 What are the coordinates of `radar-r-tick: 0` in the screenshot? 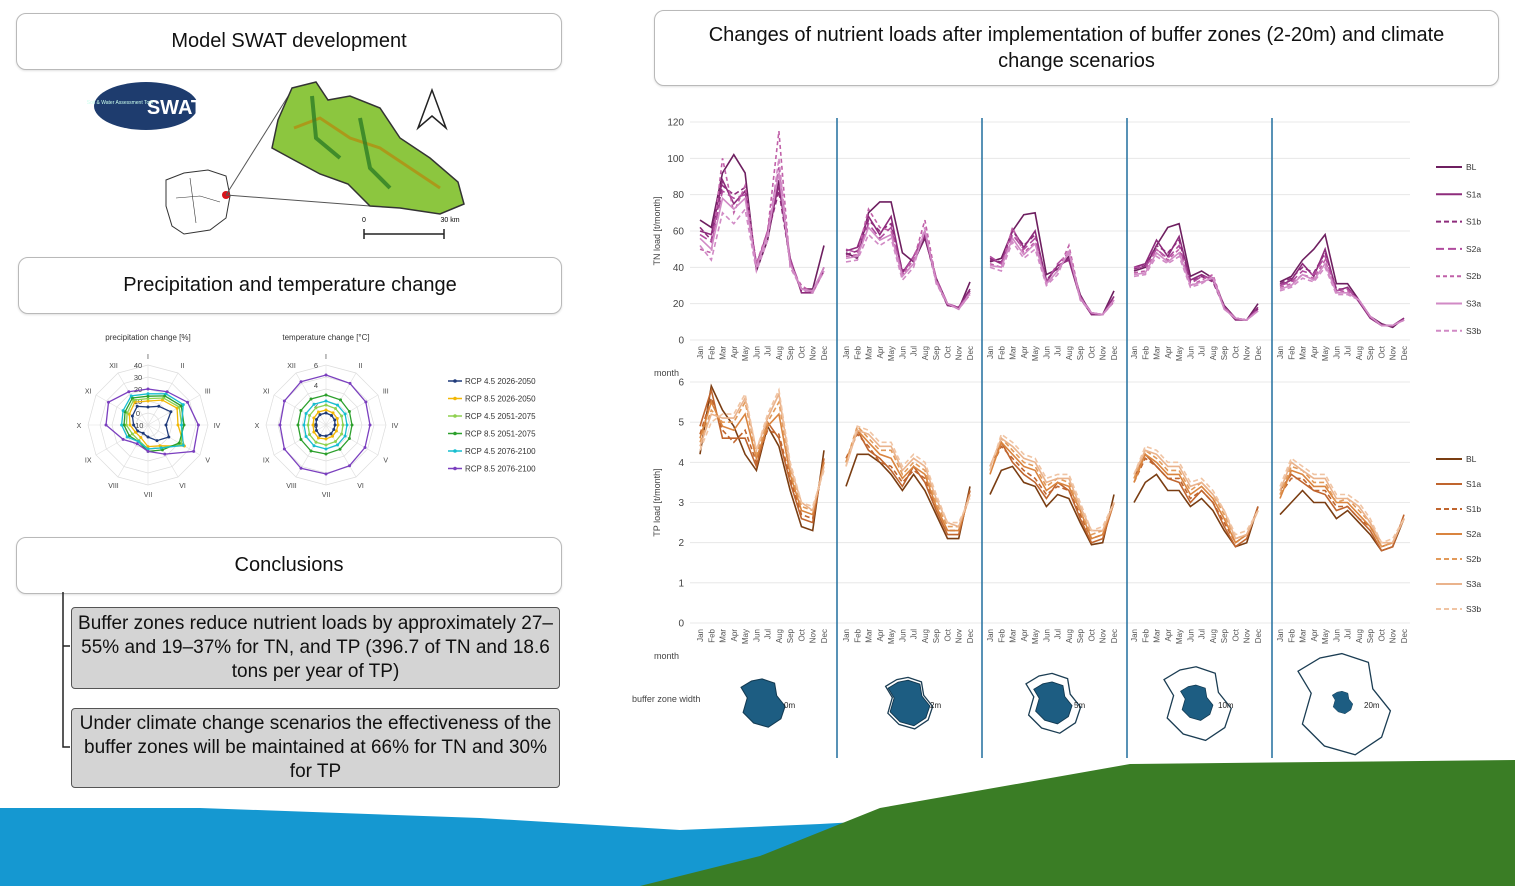 It's located at (138, 413).